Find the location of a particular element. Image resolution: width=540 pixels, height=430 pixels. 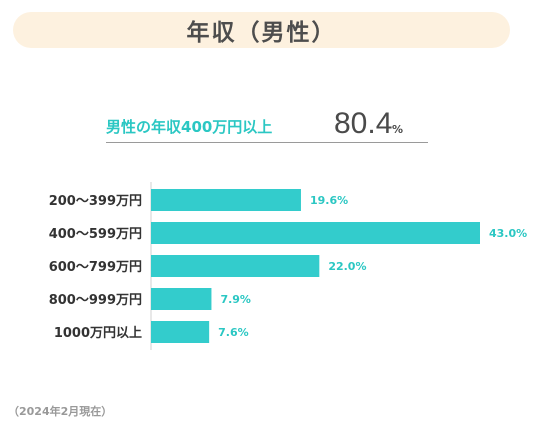

headline-value: 80.4 is located at coordinates (363, 123).